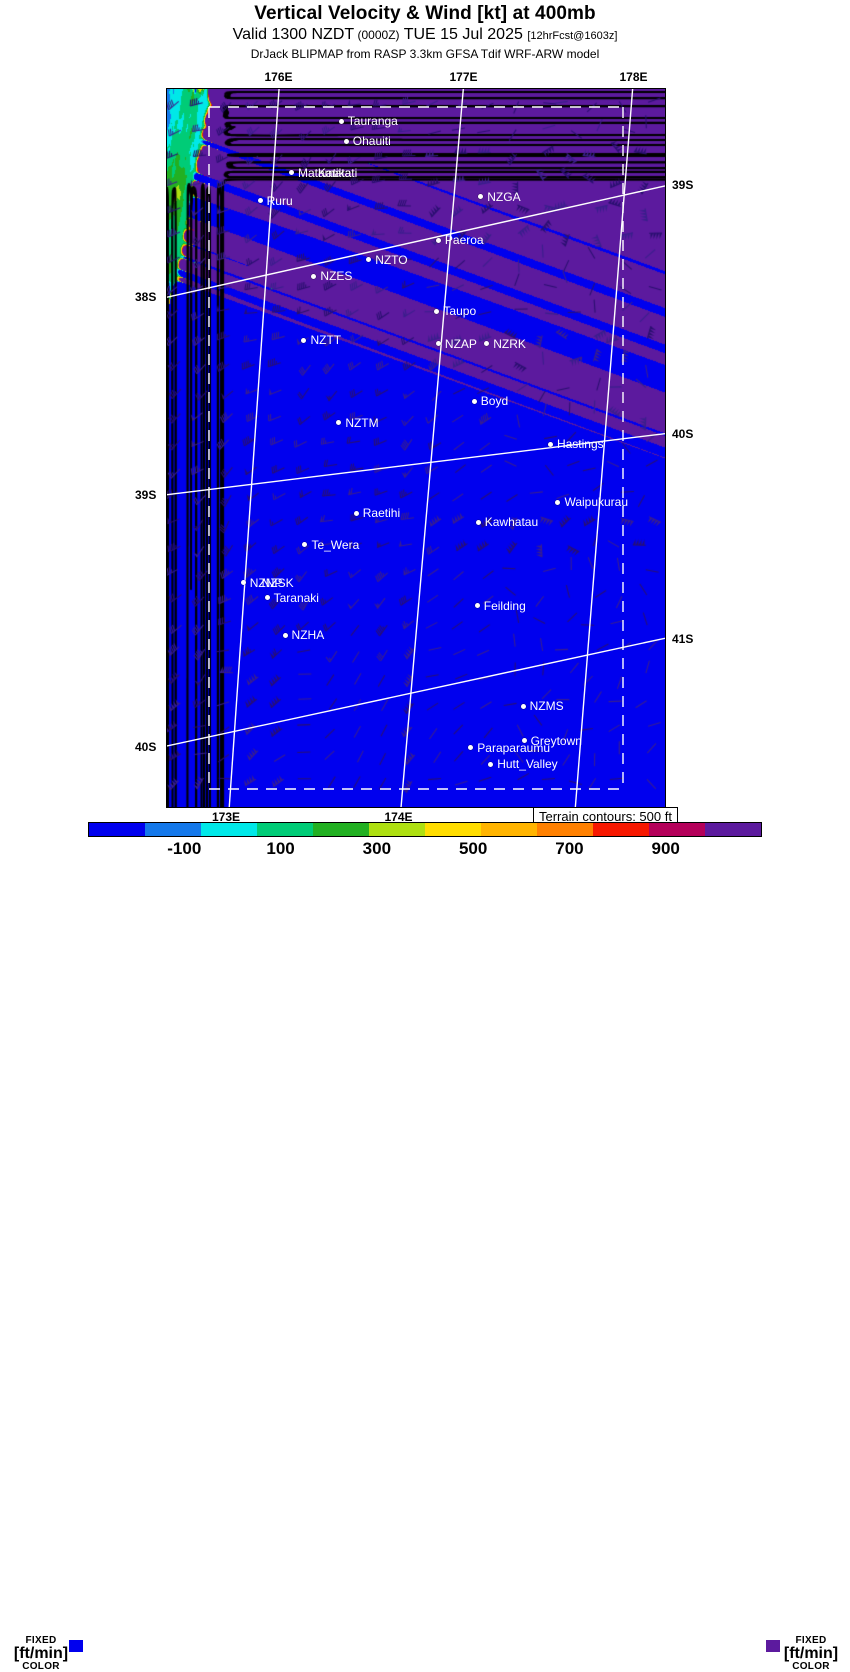 The height and width of the screenshot is (1672, 850). What do you see at coordinates (378, 35) in the screenshot?
I see `valid-utc: (0000Z)` at bounding box center [378, 35].